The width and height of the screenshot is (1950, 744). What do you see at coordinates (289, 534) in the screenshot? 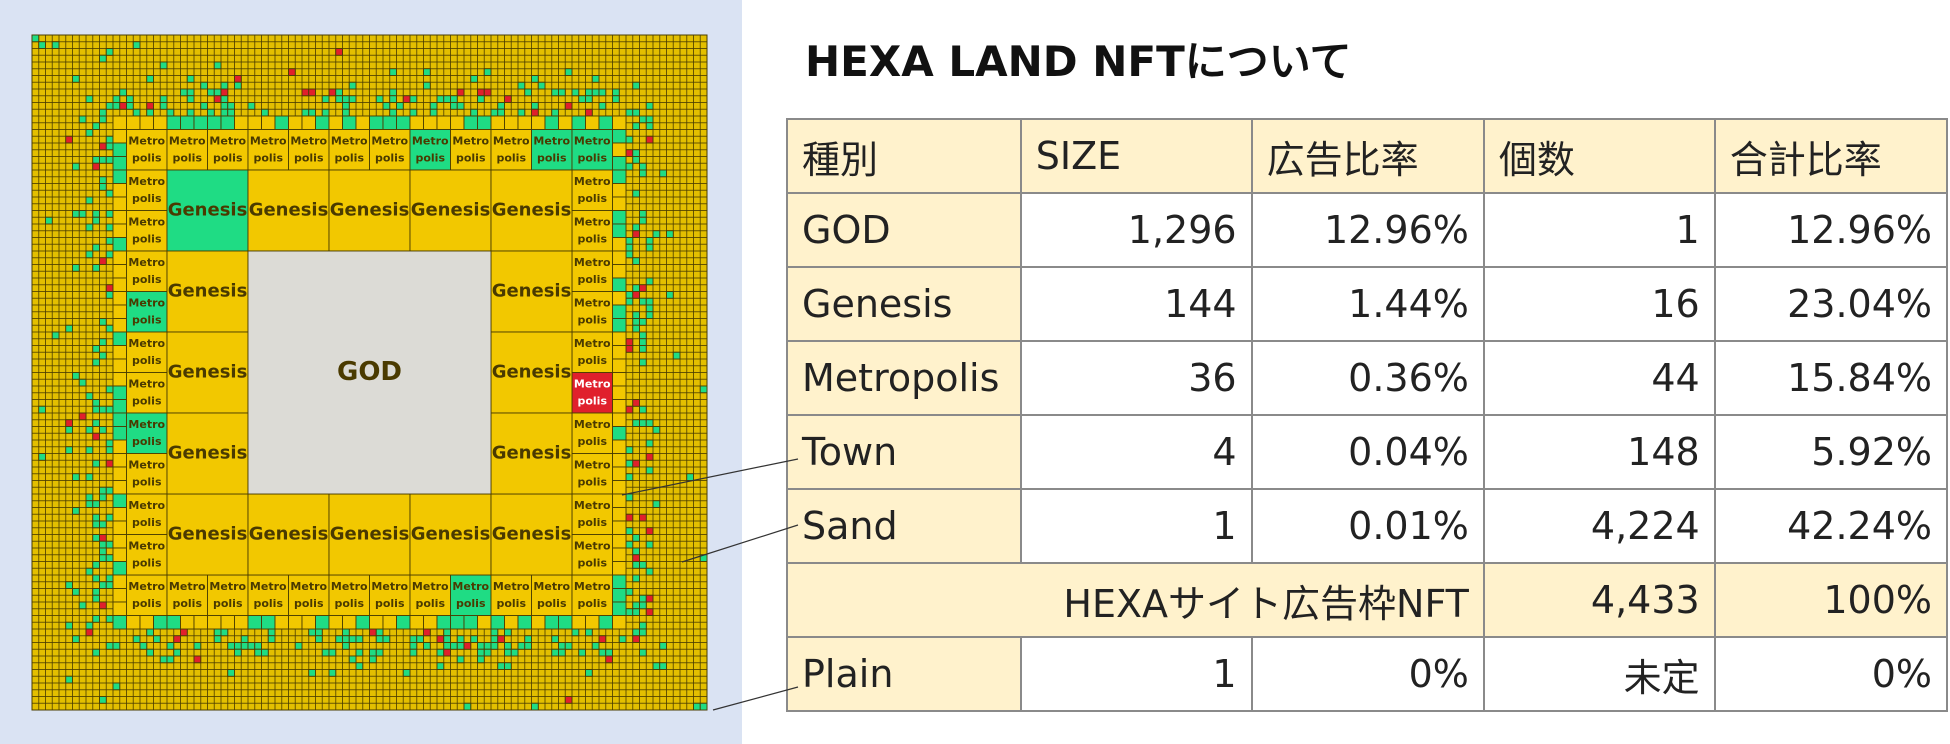
I see `genesis-label: Genesis` at bounding box center [289, 534].